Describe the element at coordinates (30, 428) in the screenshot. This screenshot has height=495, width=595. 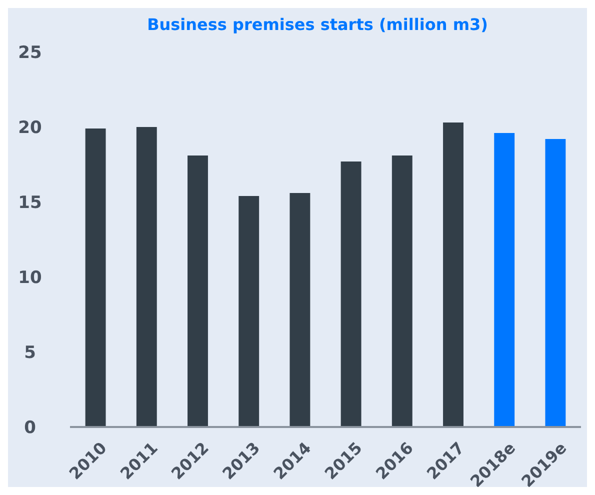
I see `y-tick-label: 0` at that location.